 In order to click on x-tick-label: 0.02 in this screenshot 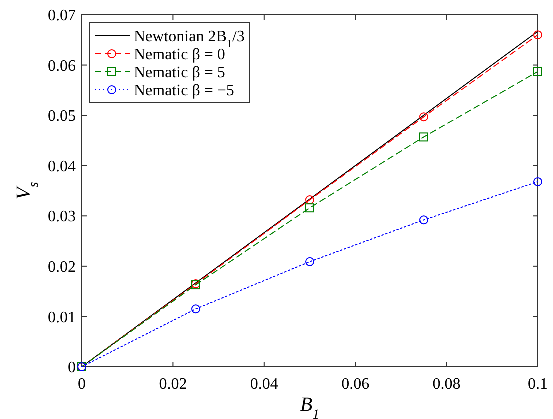, I will do `click(173, 384)`.